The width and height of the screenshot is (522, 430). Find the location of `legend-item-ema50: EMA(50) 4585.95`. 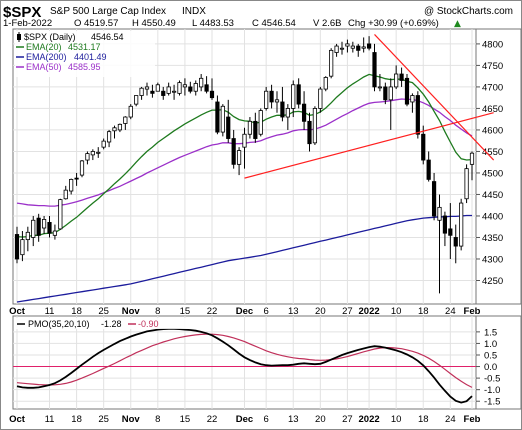

legend-item-ema50: EMA(50) 4585.95 is located at coordinates (58, 67).